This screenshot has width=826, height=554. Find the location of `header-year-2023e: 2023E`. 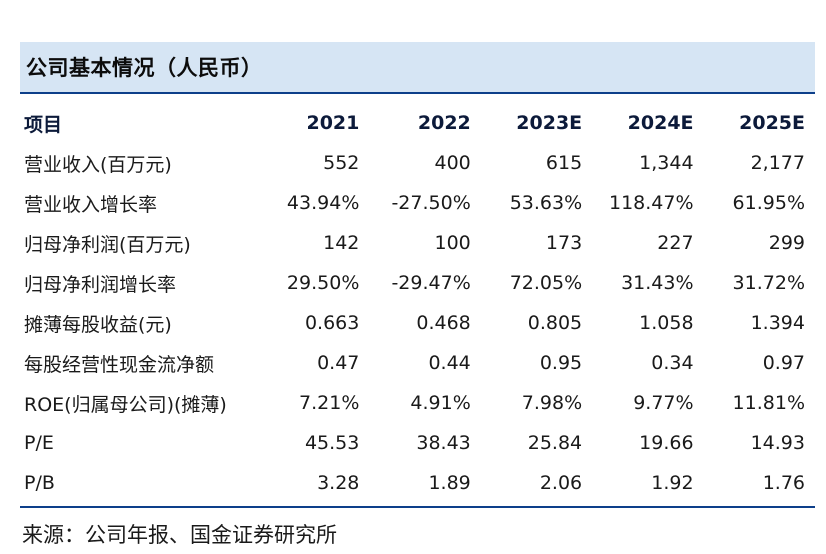

header-year-2023e: 2023E is located at coordinates (549, 123).